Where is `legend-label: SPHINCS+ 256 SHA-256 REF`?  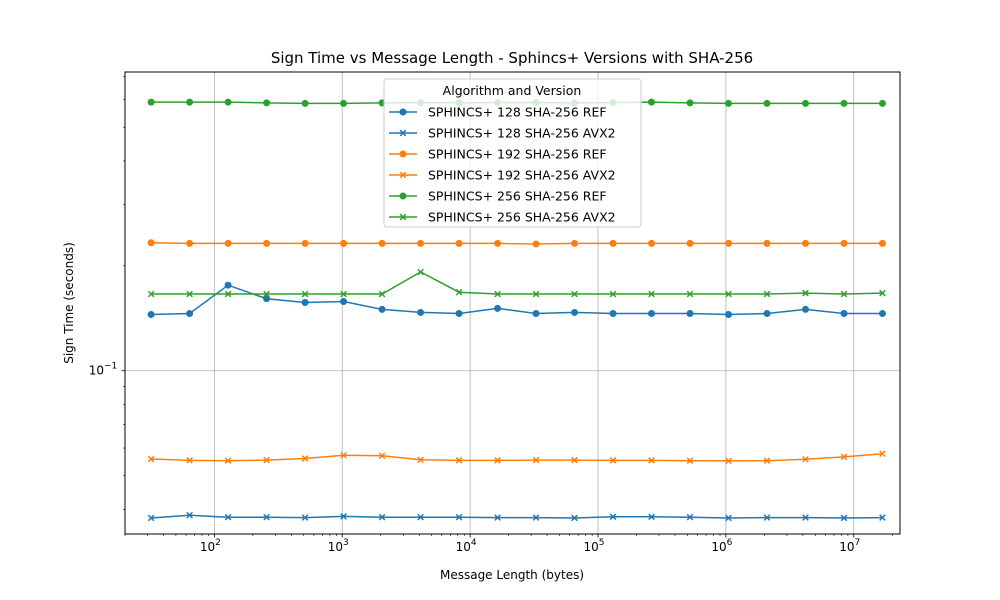 legend-label: SPHINCS+ 256 SHA-256 REF is located at coordinates (517, 196).